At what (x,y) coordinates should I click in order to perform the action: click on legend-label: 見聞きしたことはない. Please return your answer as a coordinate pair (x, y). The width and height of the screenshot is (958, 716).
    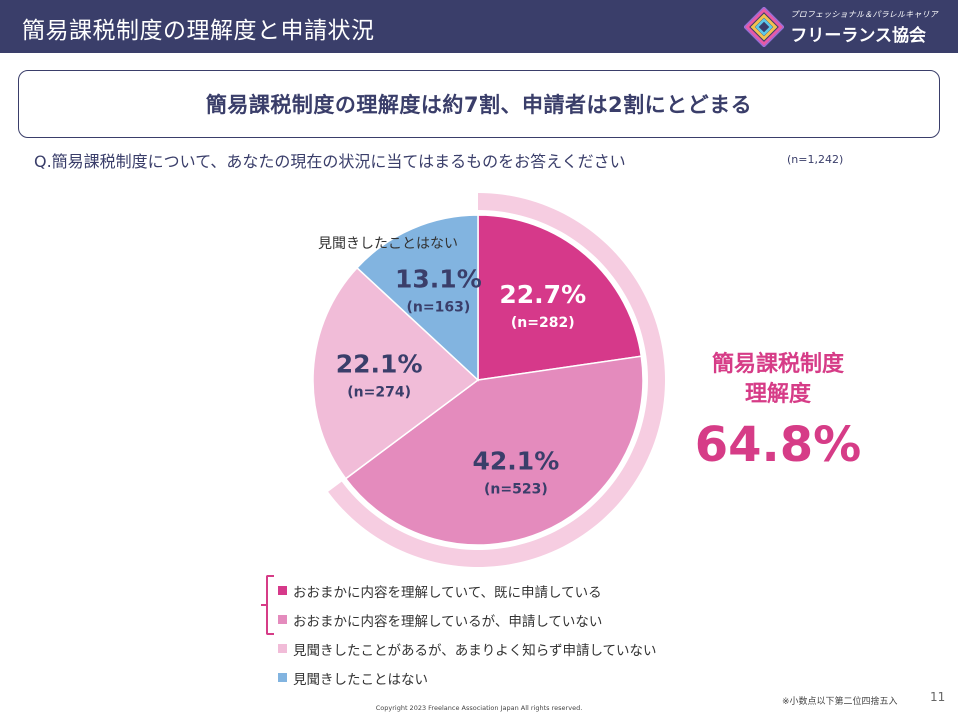
    Looking at the image, I should click on (360, 679).